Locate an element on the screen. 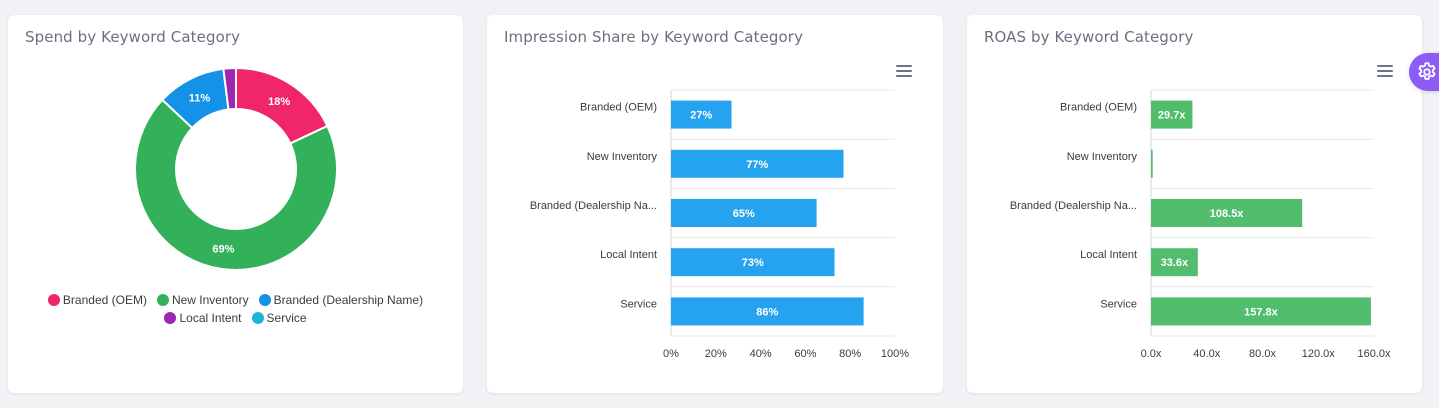 This screenshot has width=1439, height=408. legend-item-new-inventory: New Inventory is located at coordinates (202, 300).